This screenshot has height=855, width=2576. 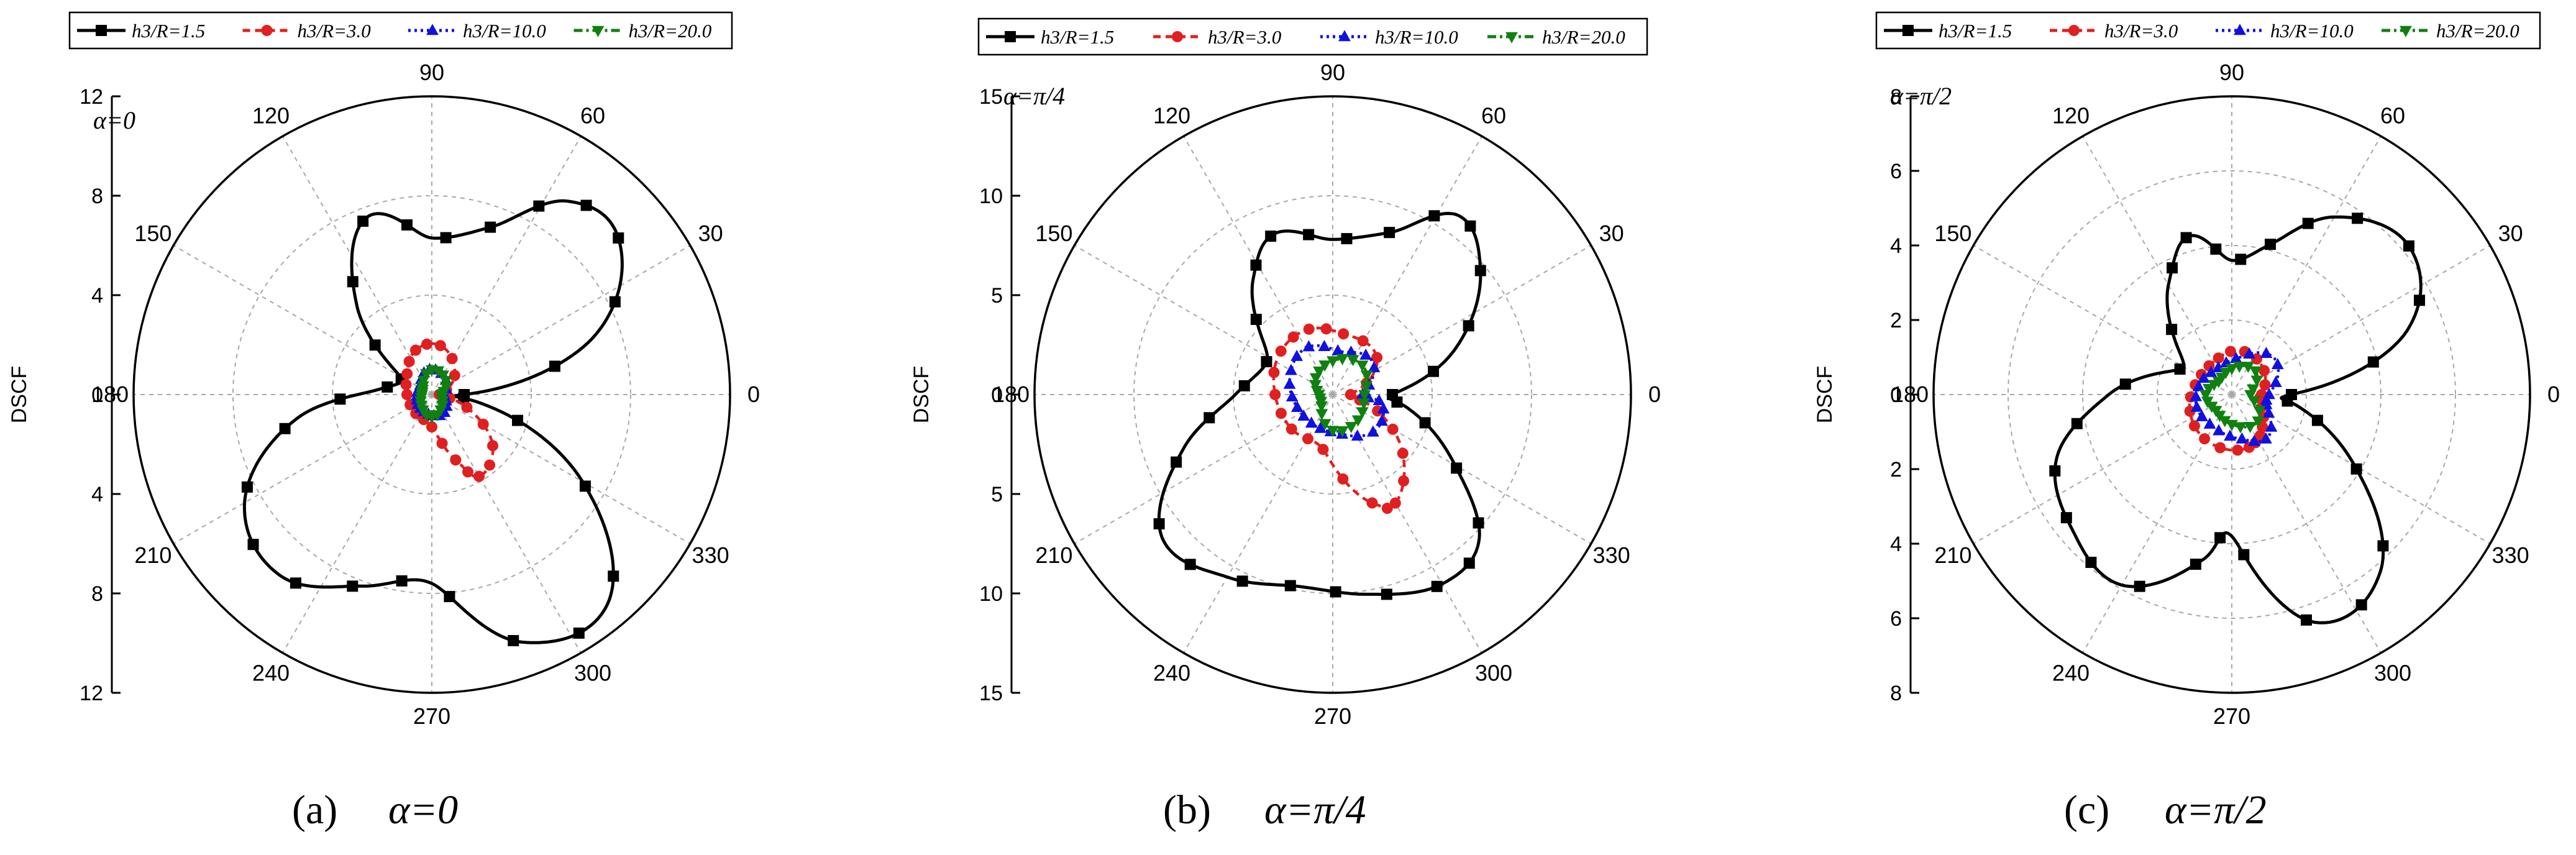 I want to click on panel-a-series-3-marker, so click(x=426, y=375).